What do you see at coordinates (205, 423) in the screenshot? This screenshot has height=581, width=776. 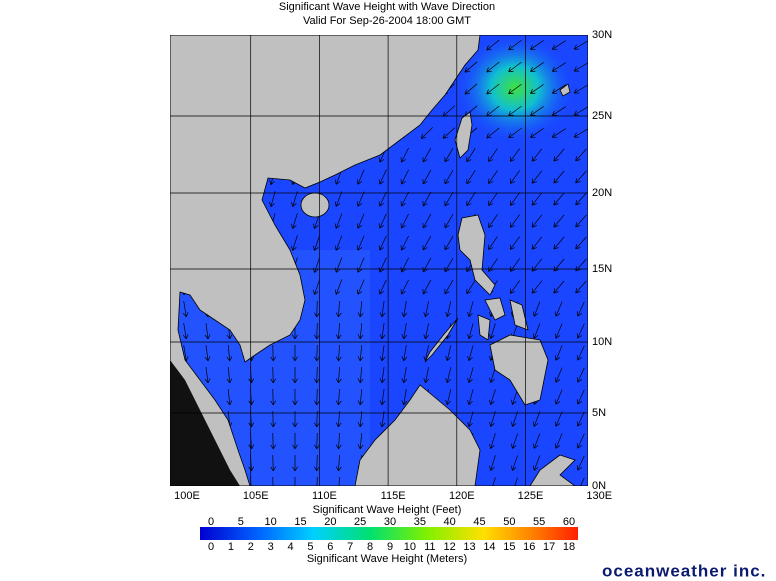 I see `land-sumatra` at bounding box center [205, 423].